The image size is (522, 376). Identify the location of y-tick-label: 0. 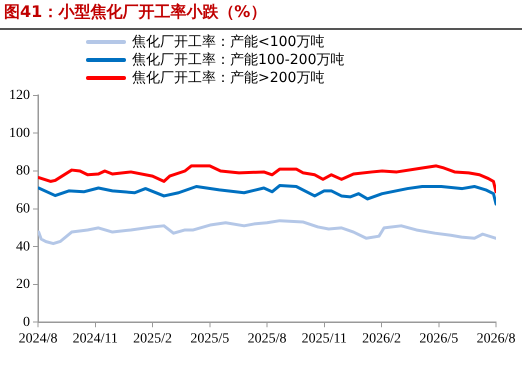
(26, 322).